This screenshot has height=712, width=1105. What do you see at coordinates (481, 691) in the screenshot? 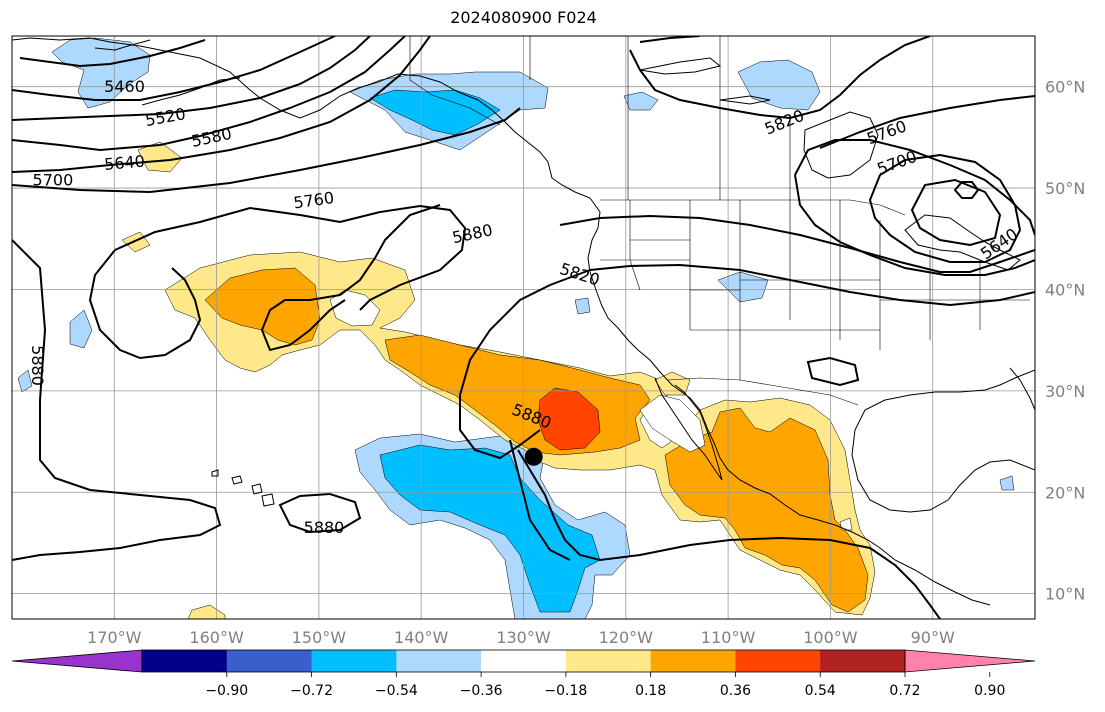
I see `colorbar-tick-label: −0.36` at bounding box center [481, 691].